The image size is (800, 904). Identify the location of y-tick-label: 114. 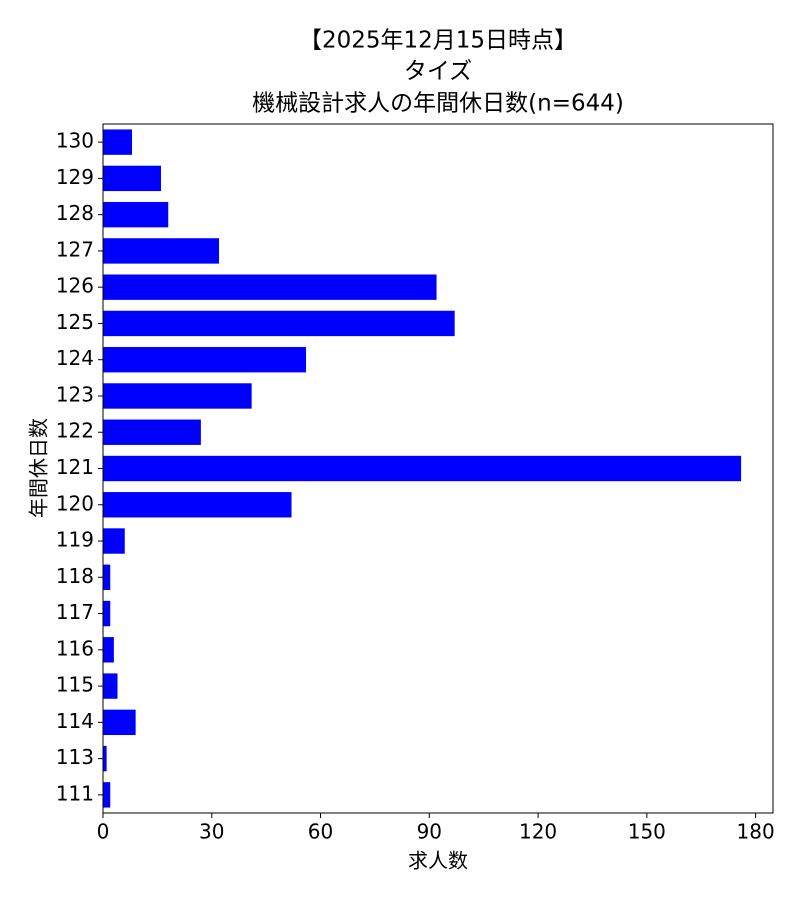
(75, 721).